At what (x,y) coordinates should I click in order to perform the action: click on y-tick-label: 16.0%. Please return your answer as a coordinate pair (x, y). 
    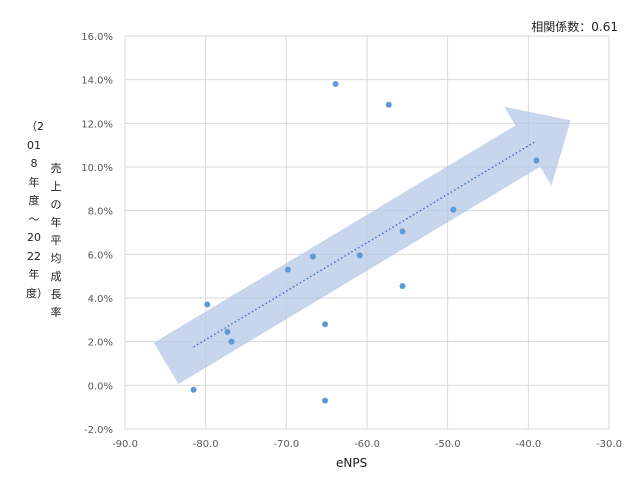
    Looking at the image, I should click on (97, 37).